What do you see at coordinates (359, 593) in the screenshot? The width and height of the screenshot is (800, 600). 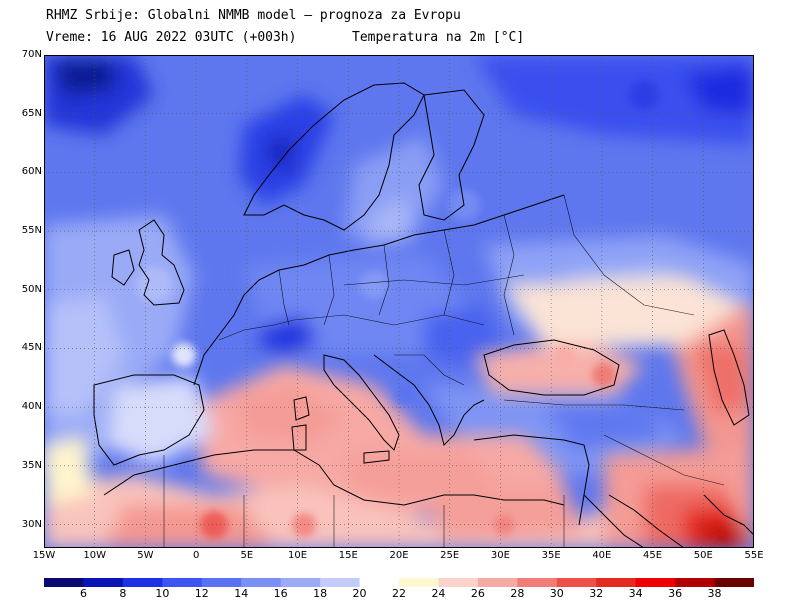 I see `colorbar-tick-label: 20` at bounding box center [359, 593].